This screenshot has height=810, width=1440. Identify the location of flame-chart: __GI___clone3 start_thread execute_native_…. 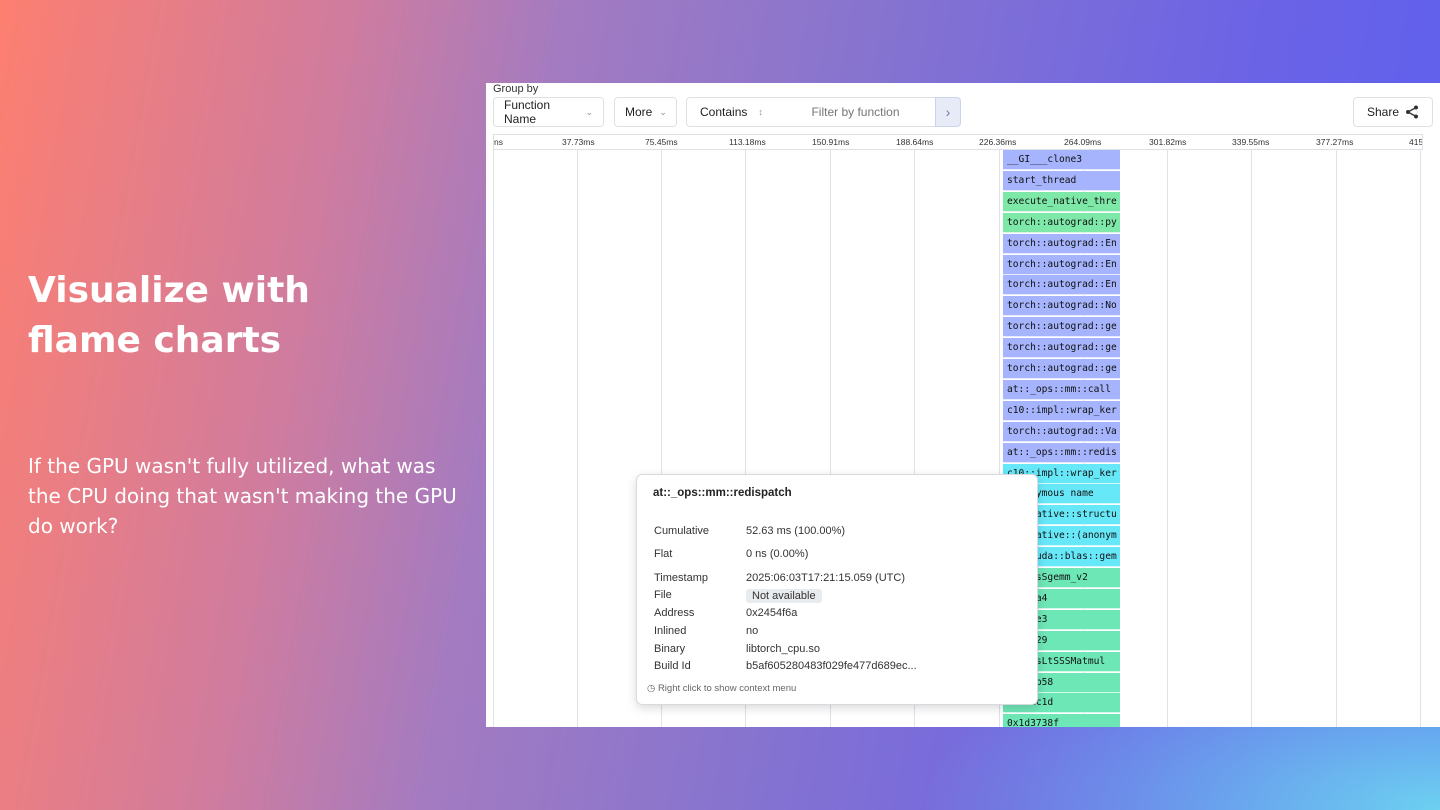
(1061, 438).